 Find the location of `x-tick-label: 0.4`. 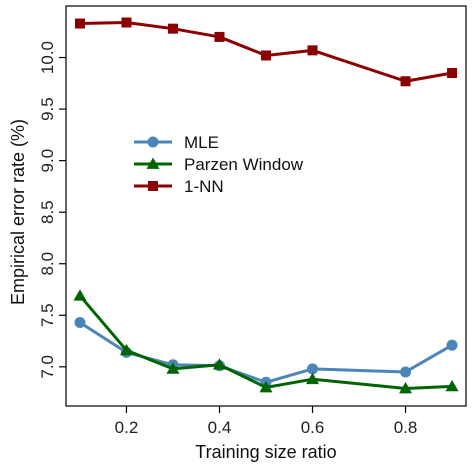

x-tick-label: 0.4 is located at coordinates (220, 427).